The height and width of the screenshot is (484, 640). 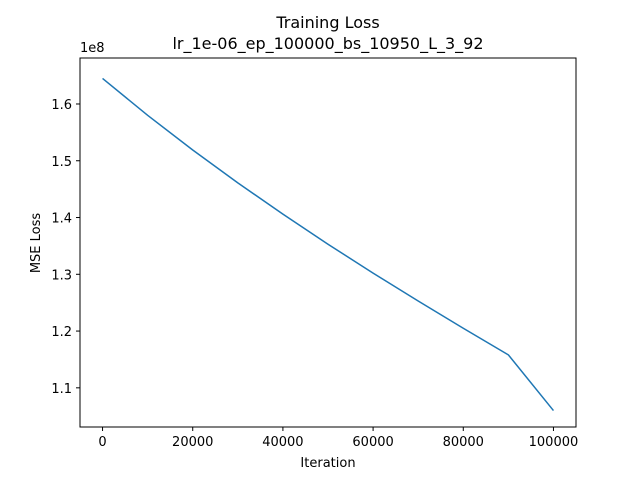 What do you see at coordinates (92, 48) in the screenshot?
I see `y-offset-label: 1e8` at bounding box center [92, 48].